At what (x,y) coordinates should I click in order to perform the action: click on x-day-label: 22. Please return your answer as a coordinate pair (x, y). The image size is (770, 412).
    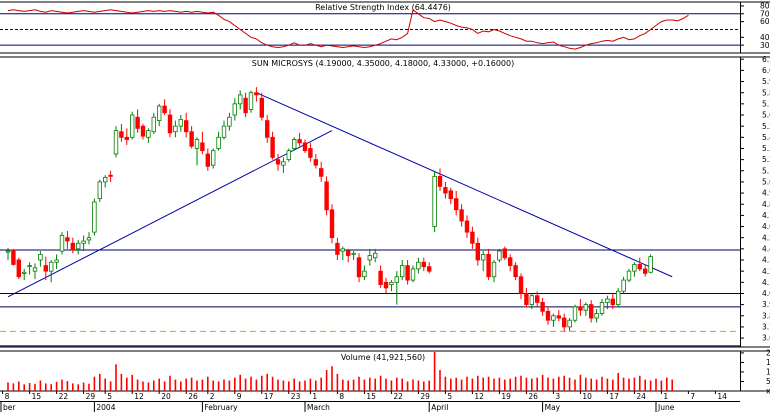
    Looking at the image, I should click on (398, 396).